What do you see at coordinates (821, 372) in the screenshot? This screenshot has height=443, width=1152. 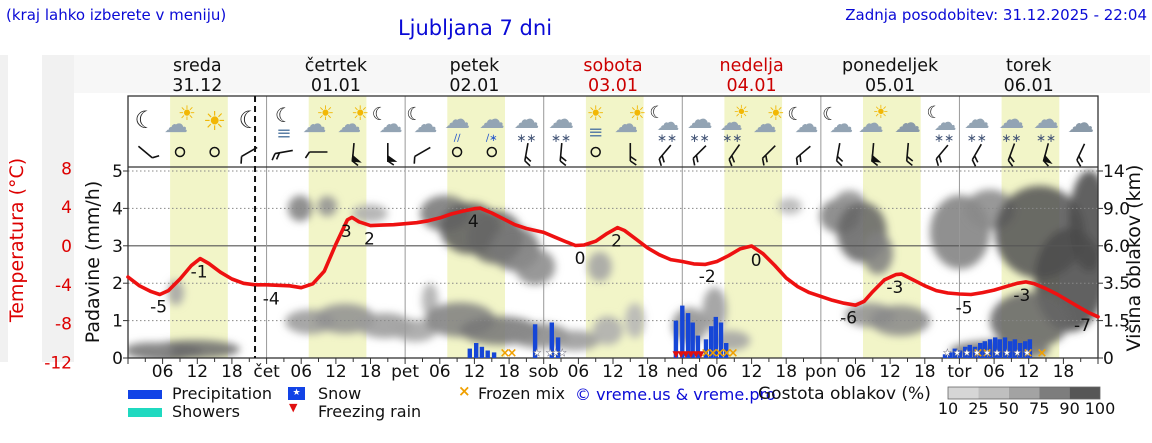 I see `x-day-label: pon` at bounding box center [821, 372].